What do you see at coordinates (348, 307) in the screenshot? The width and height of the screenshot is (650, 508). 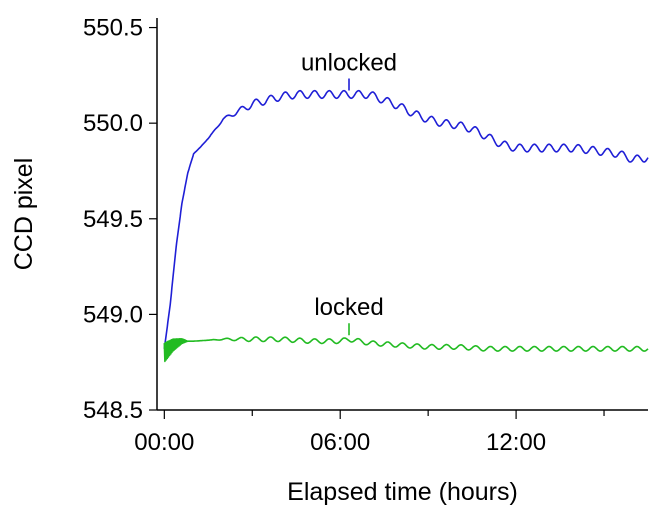 I see `annotation-label-locked: locked` at bounding box center [348, 307].